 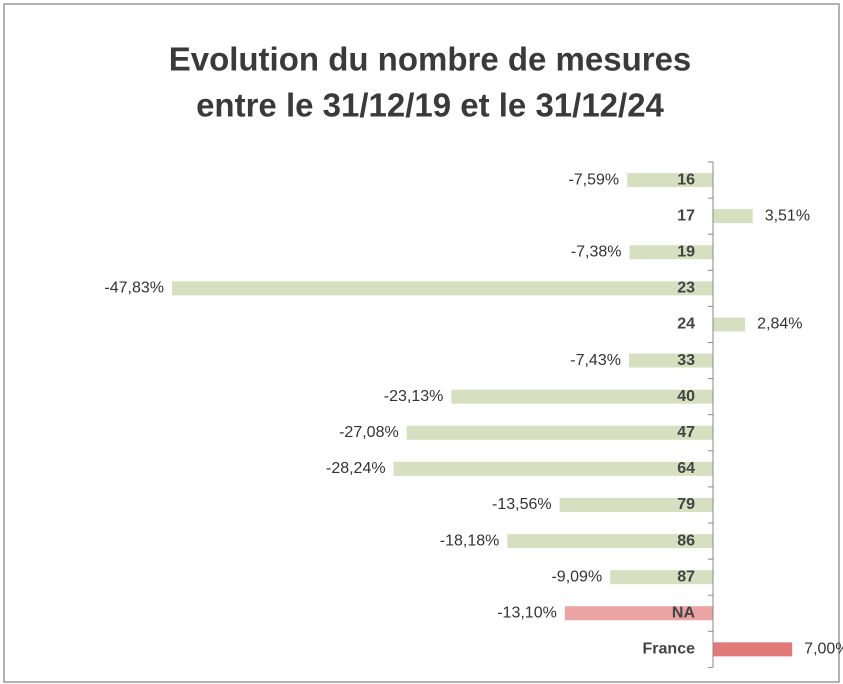 I want to click on value-label: -7,43%, so click(x=595, y=360).